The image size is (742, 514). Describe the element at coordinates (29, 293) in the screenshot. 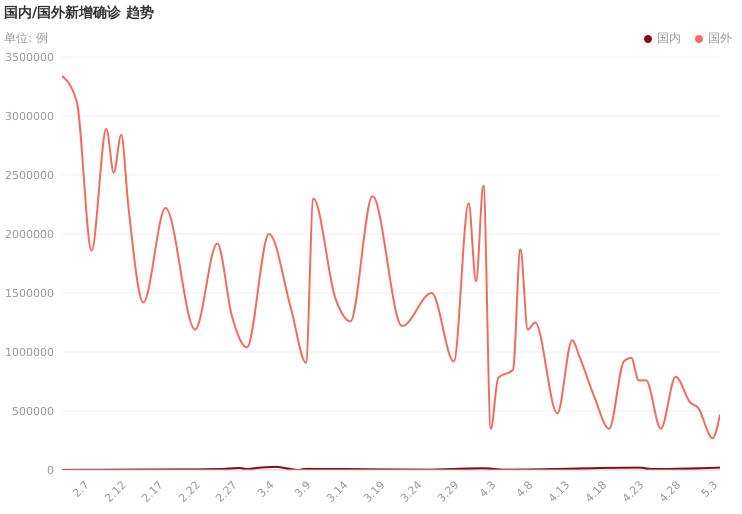

I see `y-tick-label: 1500000` at that location.